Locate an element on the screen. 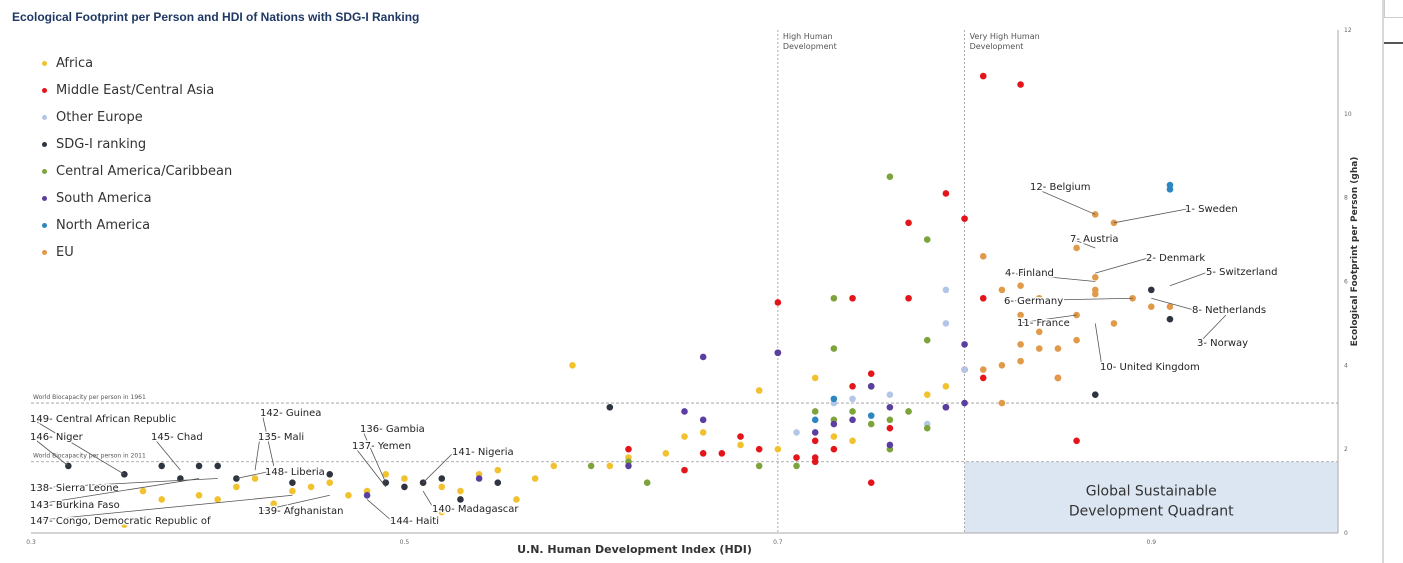 This screenshot has width=1403, height=563. sustainable-quadrant is located at coordinates (1151, 497).